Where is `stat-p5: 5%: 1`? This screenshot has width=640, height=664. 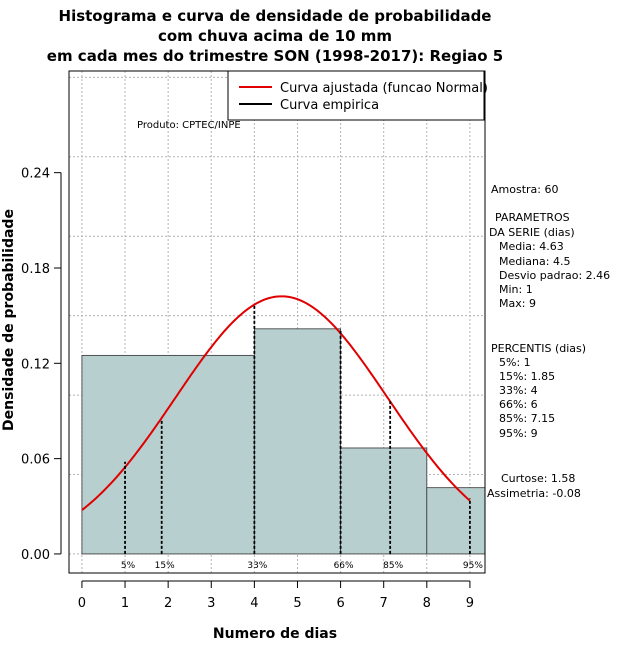 stat-p5: 5%: 1 is located at coordinates (515, 362).